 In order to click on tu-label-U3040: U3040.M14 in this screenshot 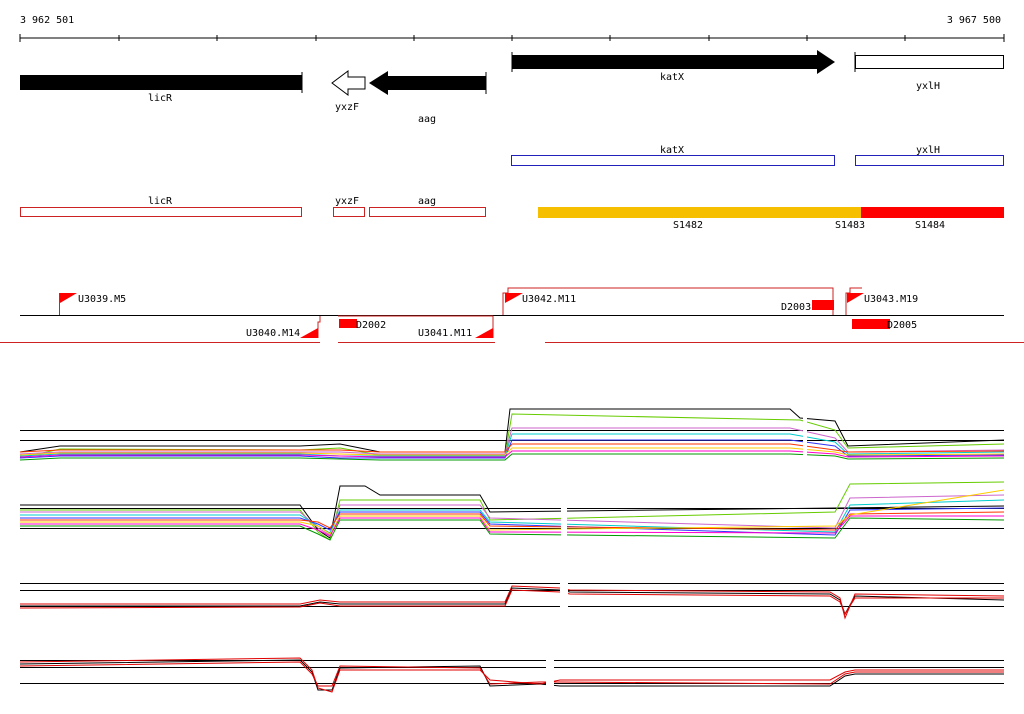, I will do `click(273, 333)`.